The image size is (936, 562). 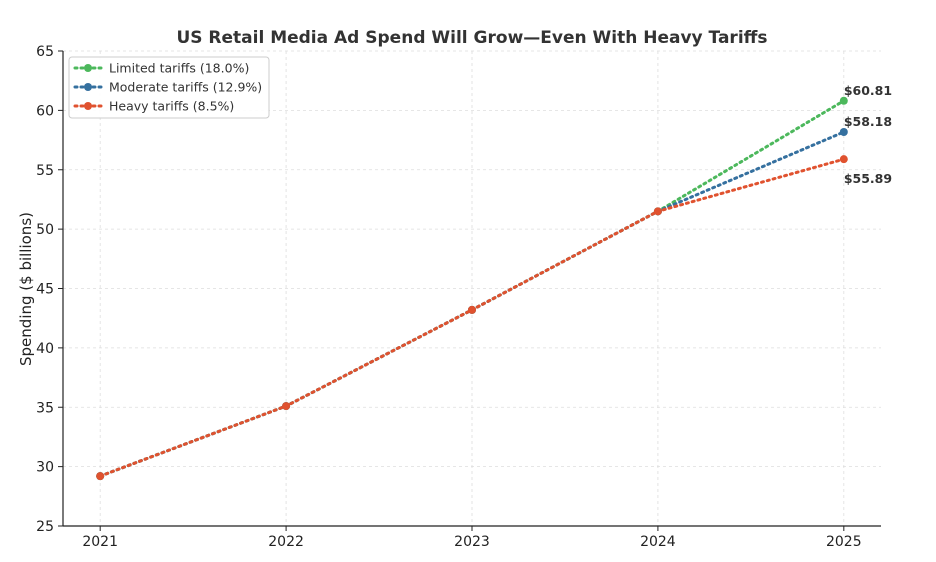 What do you see at coordinates (171, 106) in the screenshot?
I see `legend-label: Heavy tariffs (8.5%)` at bounding box center [171, 106].